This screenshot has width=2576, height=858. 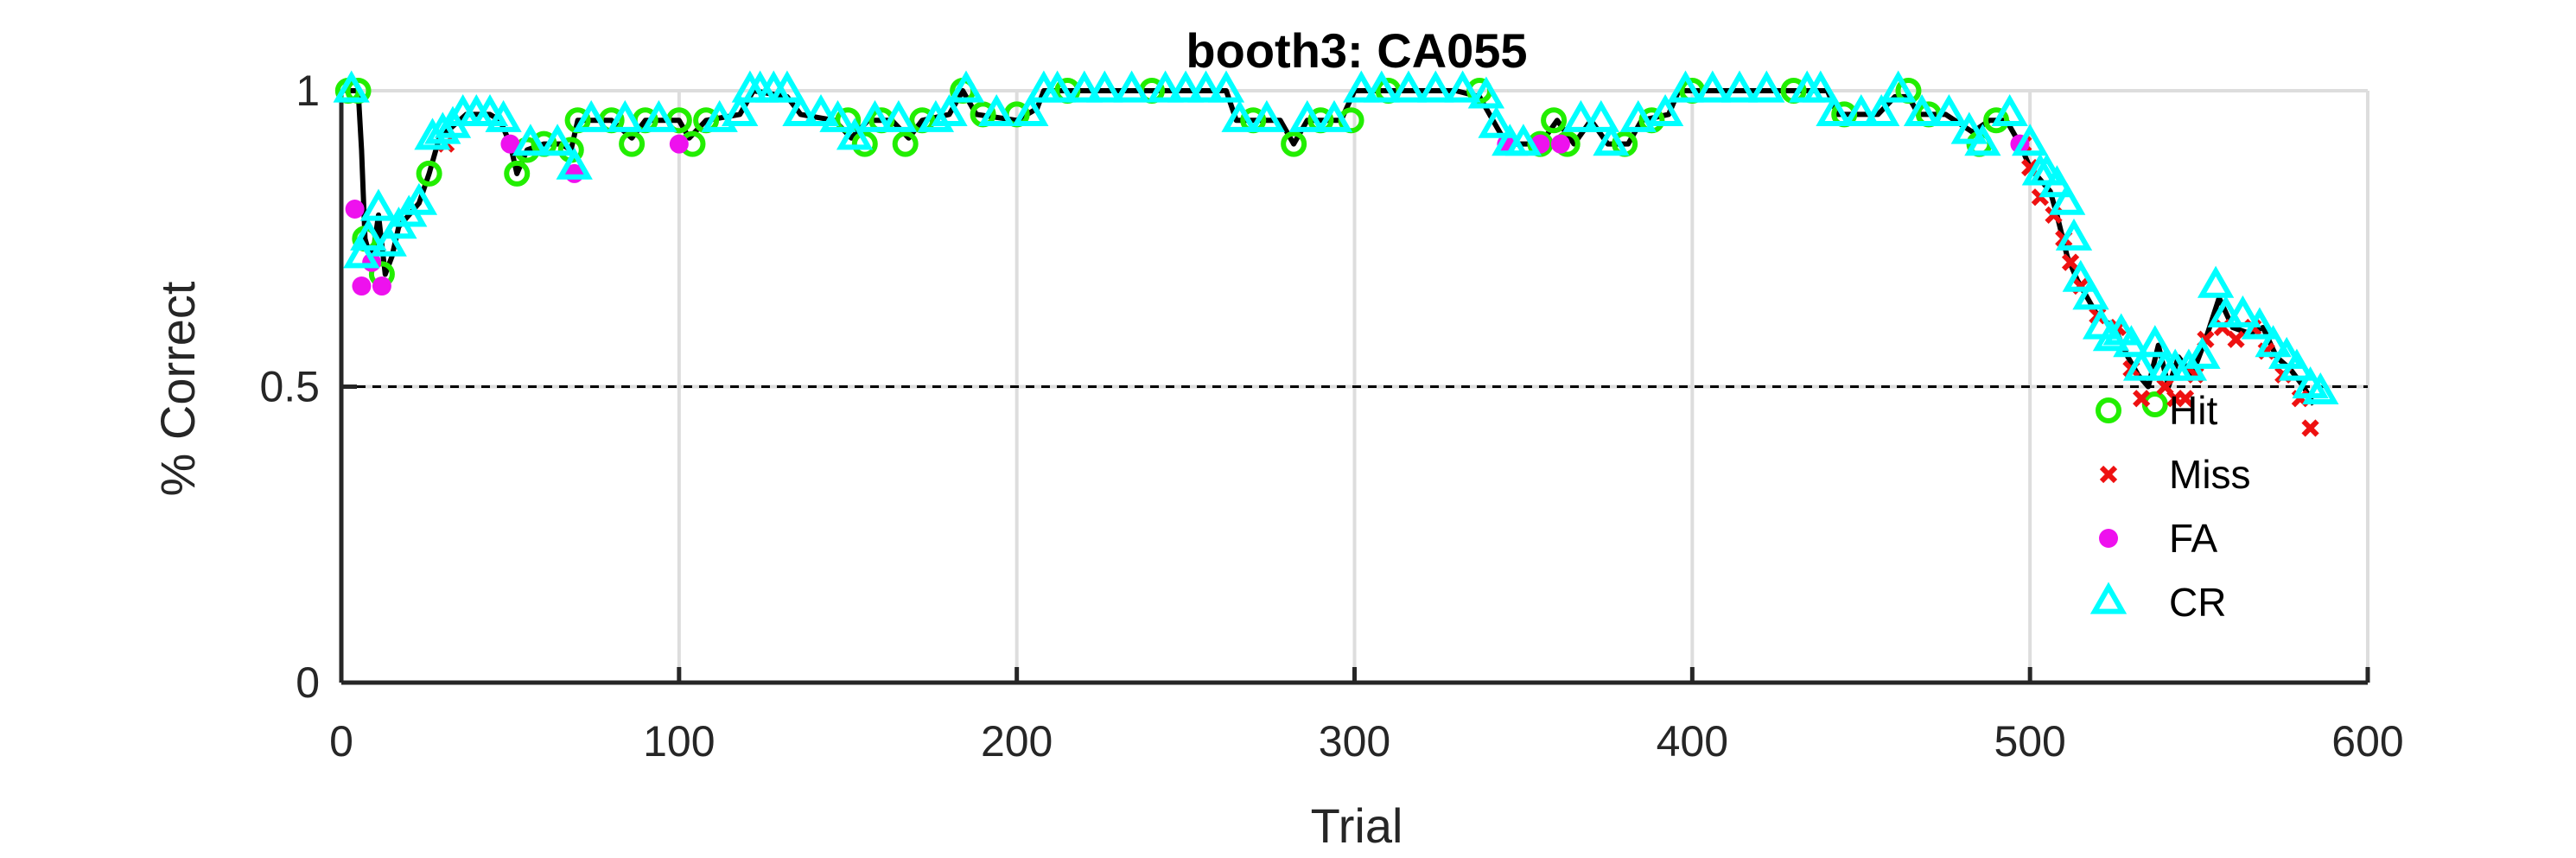 What do you see at coordinates (178, 388) in the screenshot?
I see `y-axis-title: % Correct` at bounding box center [178, 388].